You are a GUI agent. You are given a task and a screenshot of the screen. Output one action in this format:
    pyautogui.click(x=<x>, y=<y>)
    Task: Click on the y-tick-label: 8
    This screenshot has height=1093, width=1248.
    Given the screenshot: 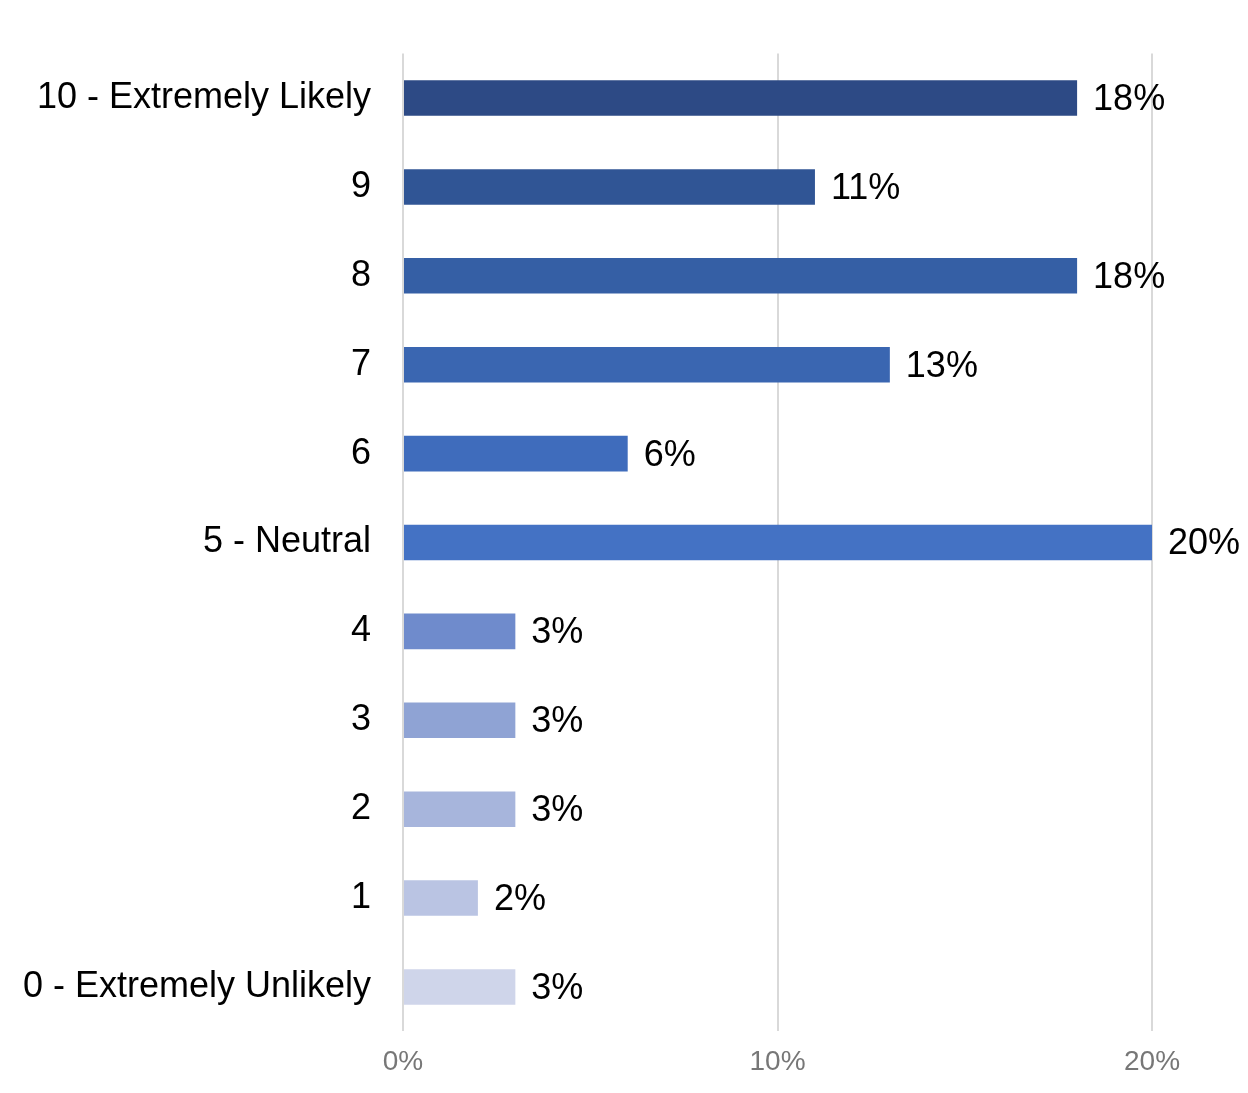 What is the action you would take?
    pyautogui.click(x=360, y=273)
    